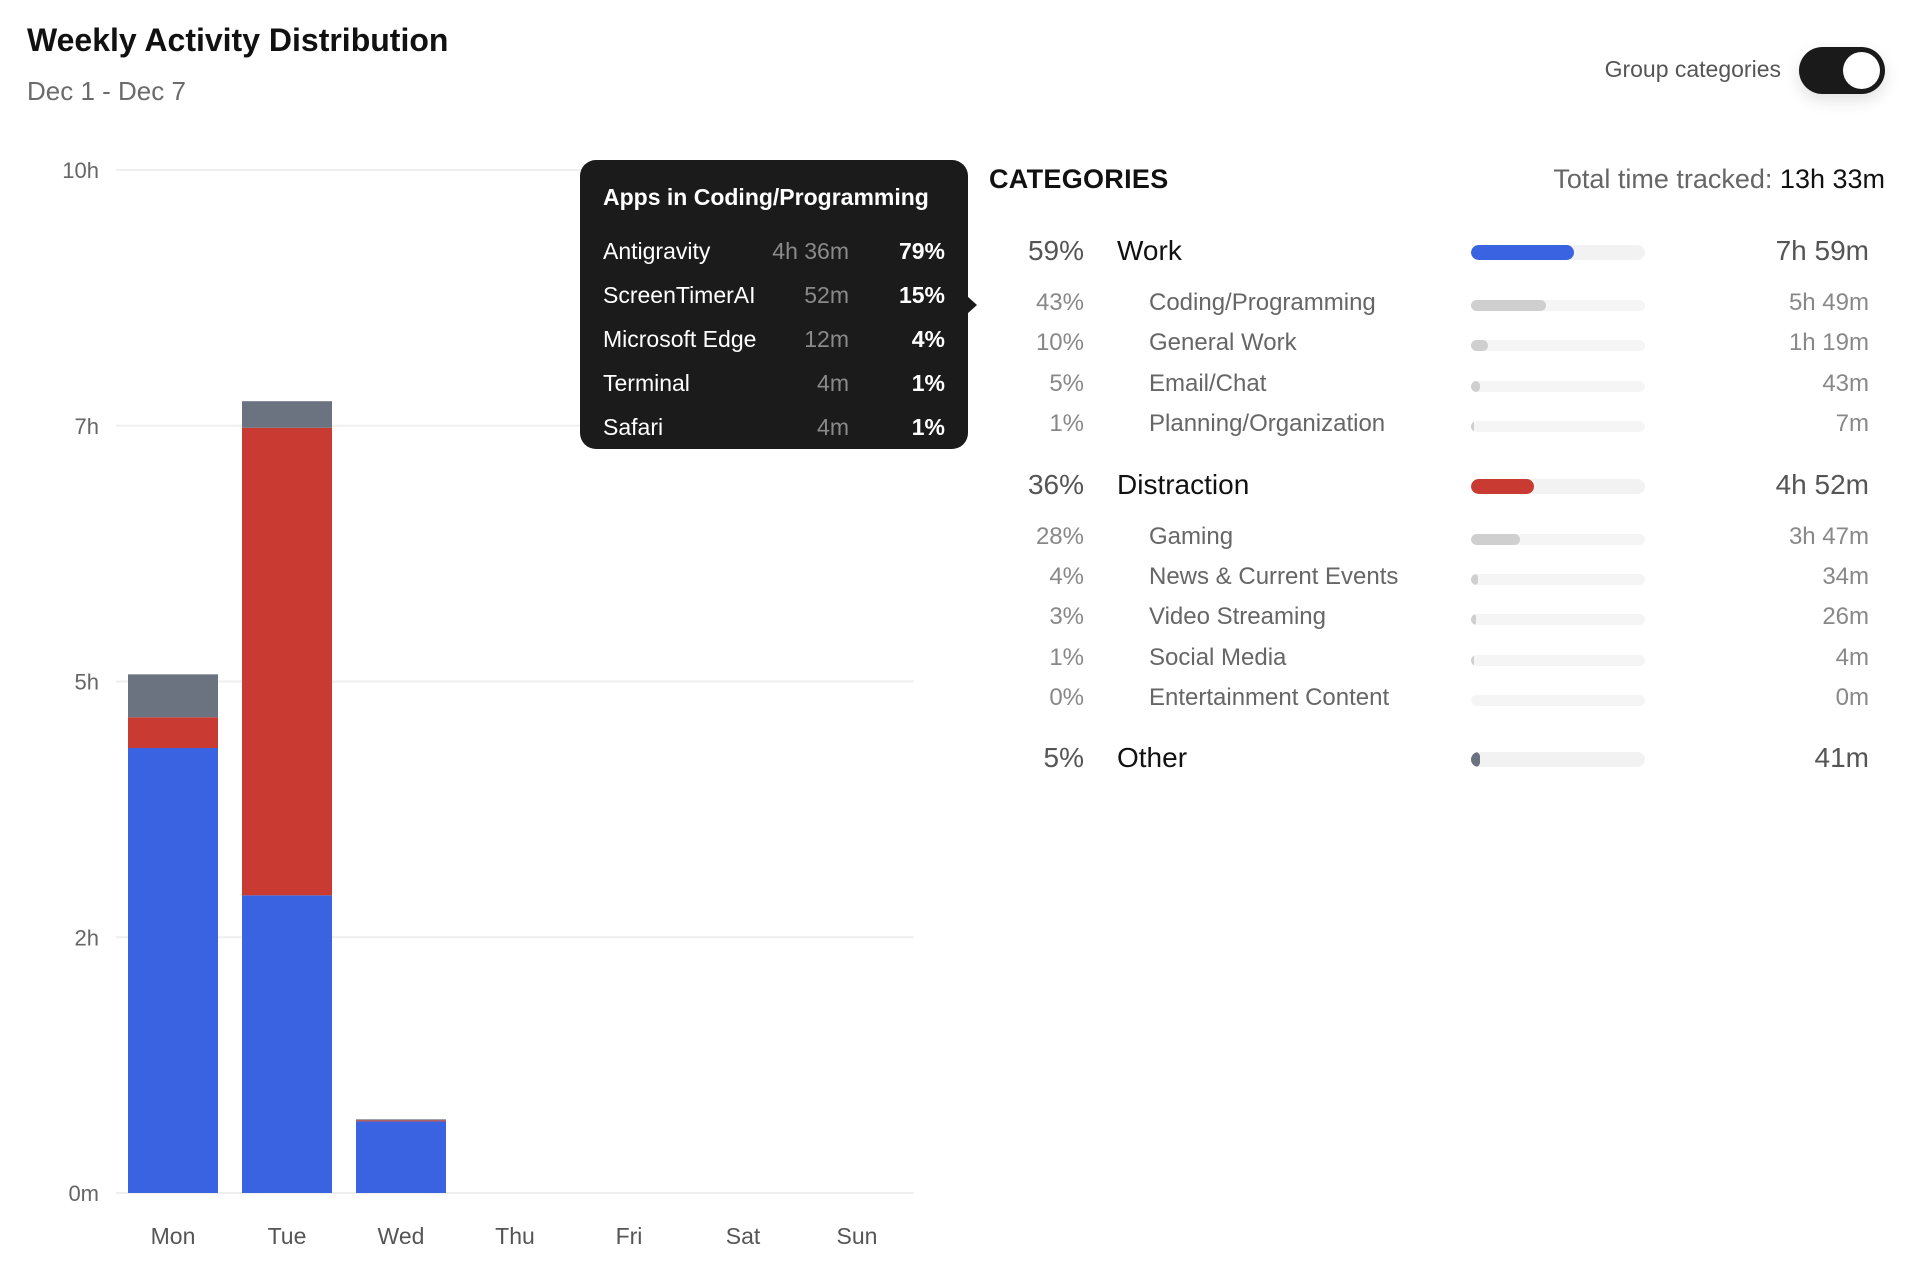  What do you see at coordinates (1663, 179) in the screenshot?
I see `total-label: Total time tracked:` at bounding box center [1663, 179].